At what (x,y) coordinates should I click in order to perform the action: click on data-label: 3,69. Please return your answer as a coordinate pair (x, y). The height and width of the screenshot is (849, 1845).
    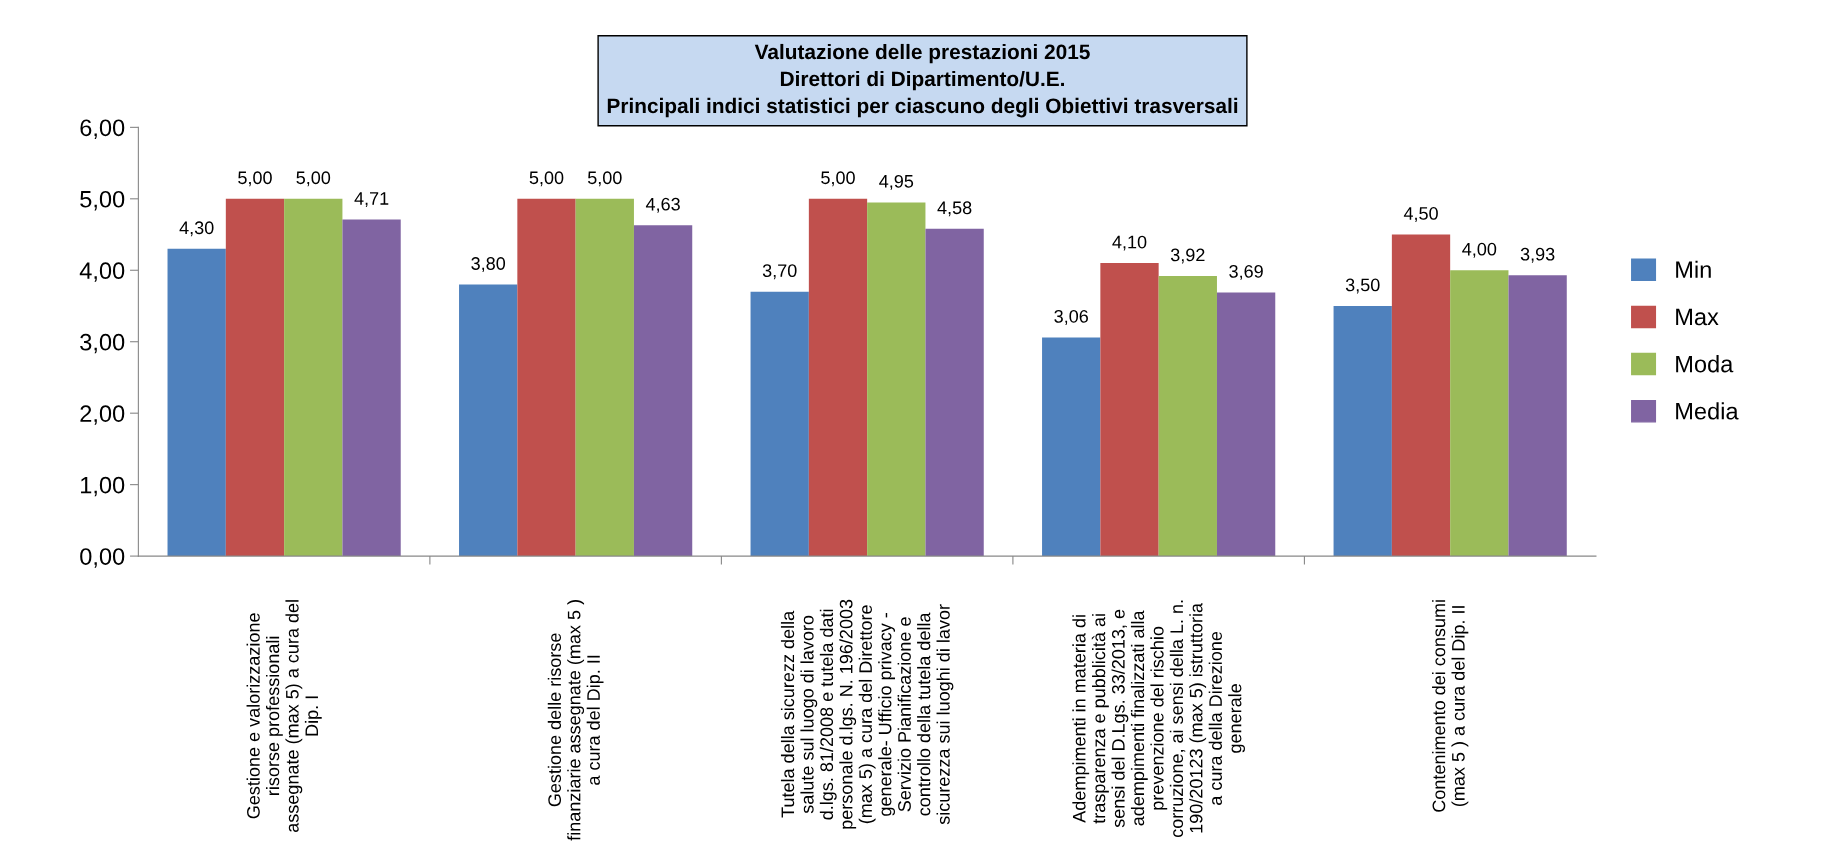
    Looking at the image, I should click on (1246, 272).